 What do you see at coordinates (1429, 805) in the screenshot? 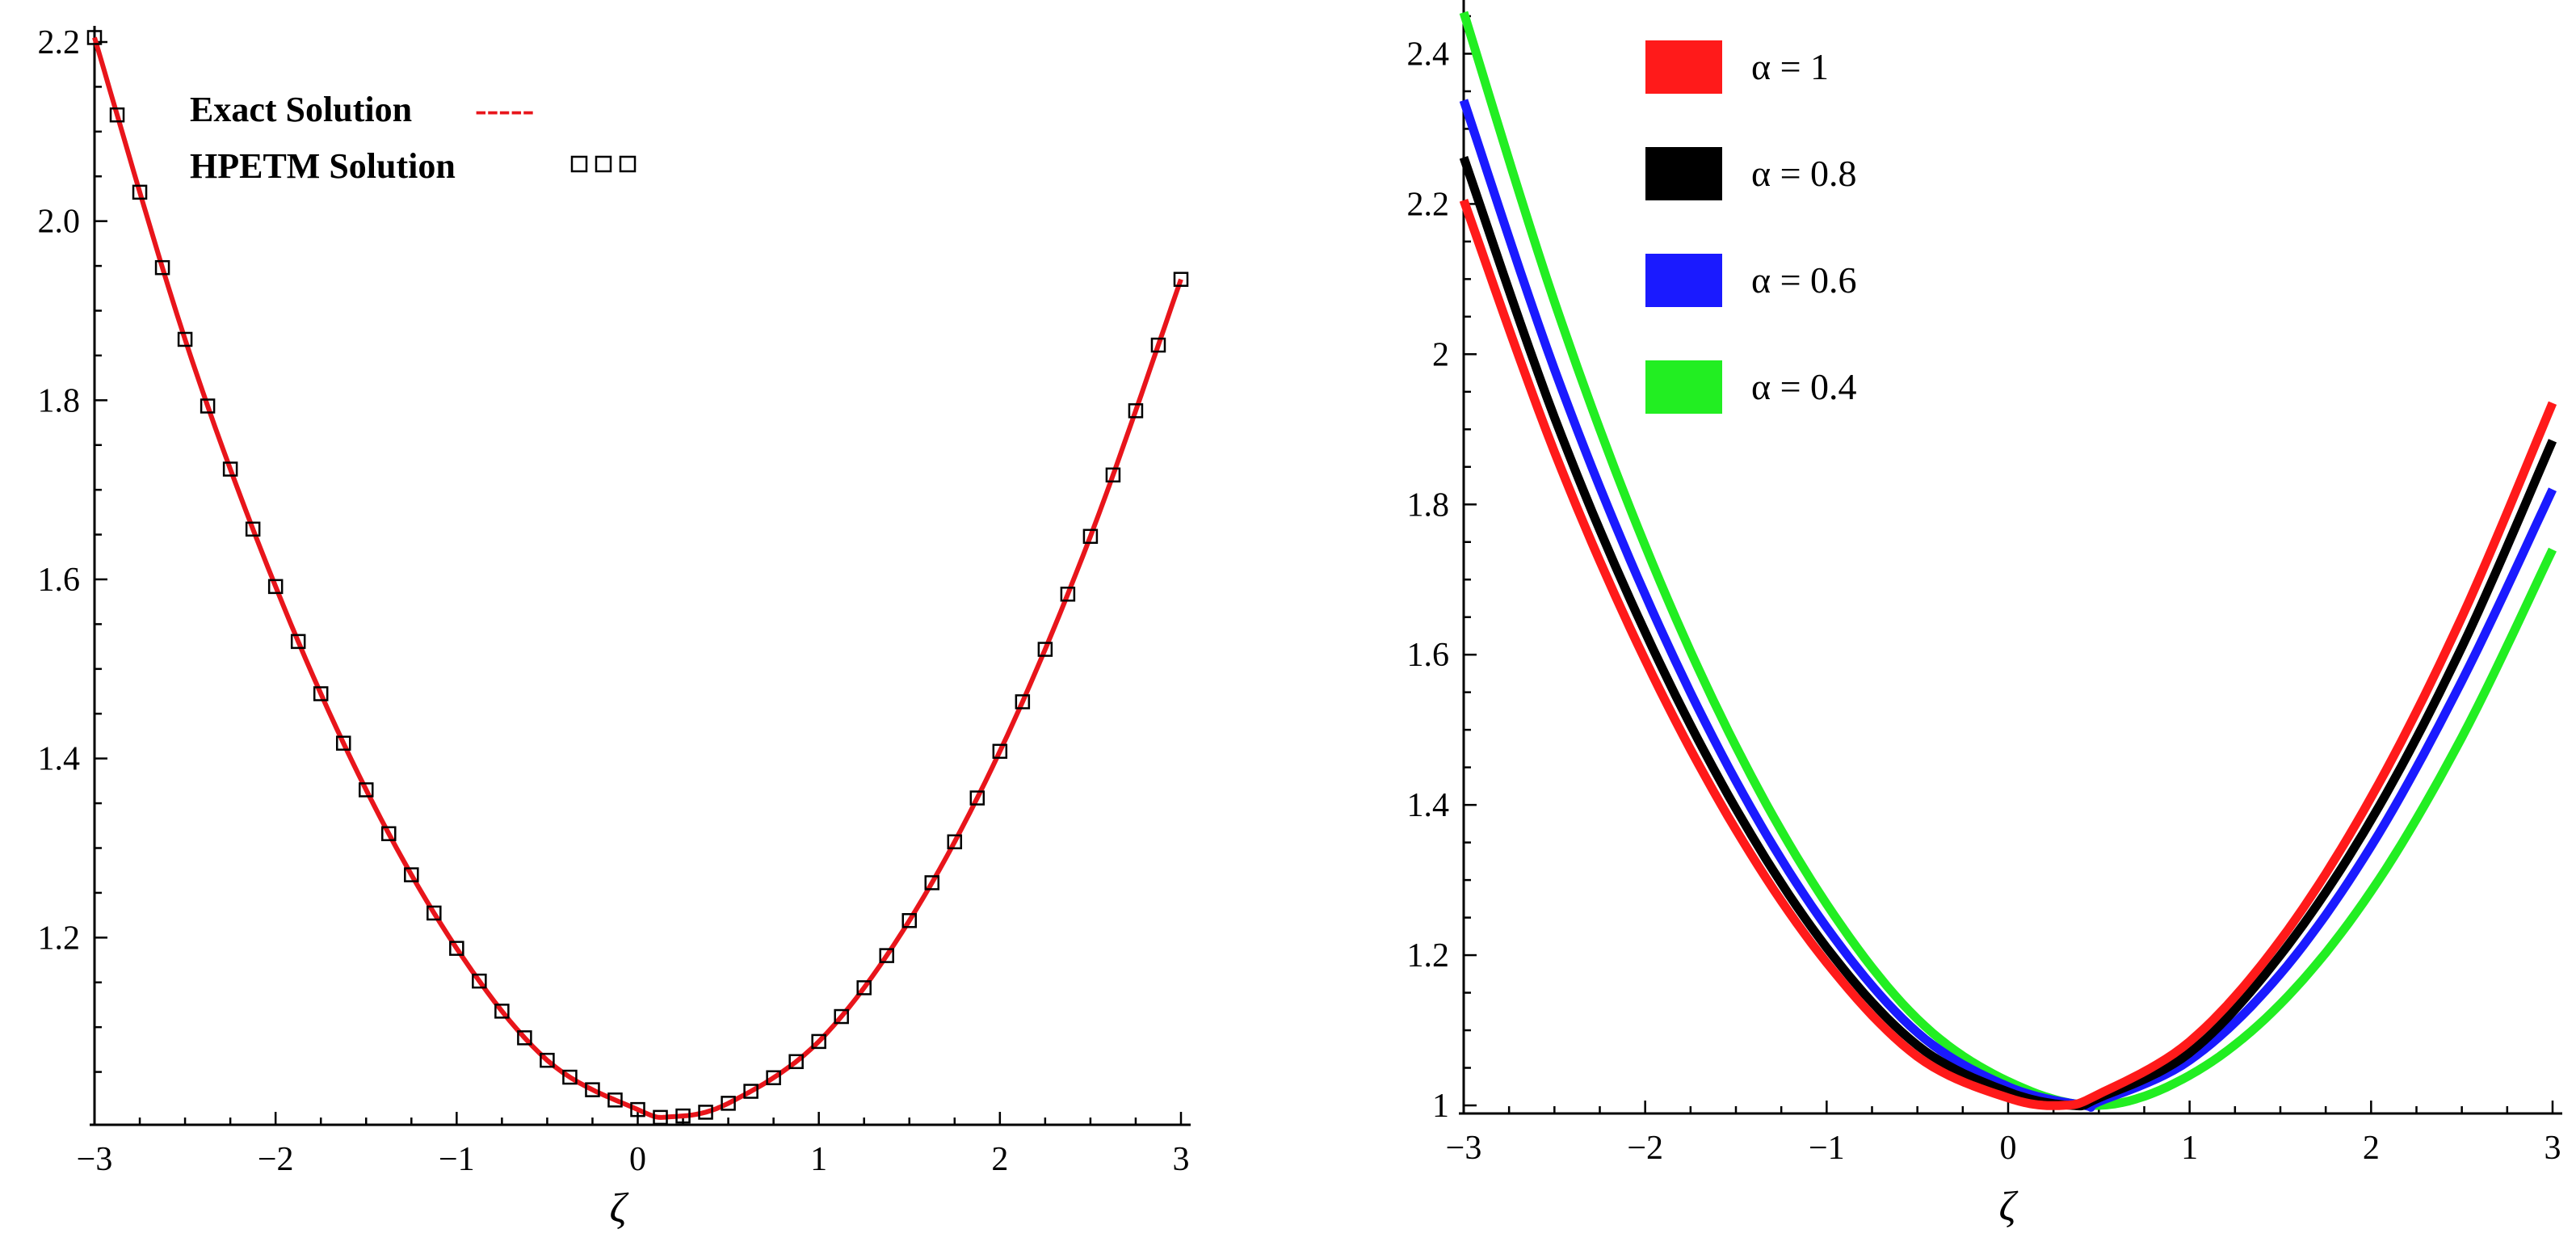
I see `right-plot-y-tick-label: 1.4` at bounding box center [1429, 805].